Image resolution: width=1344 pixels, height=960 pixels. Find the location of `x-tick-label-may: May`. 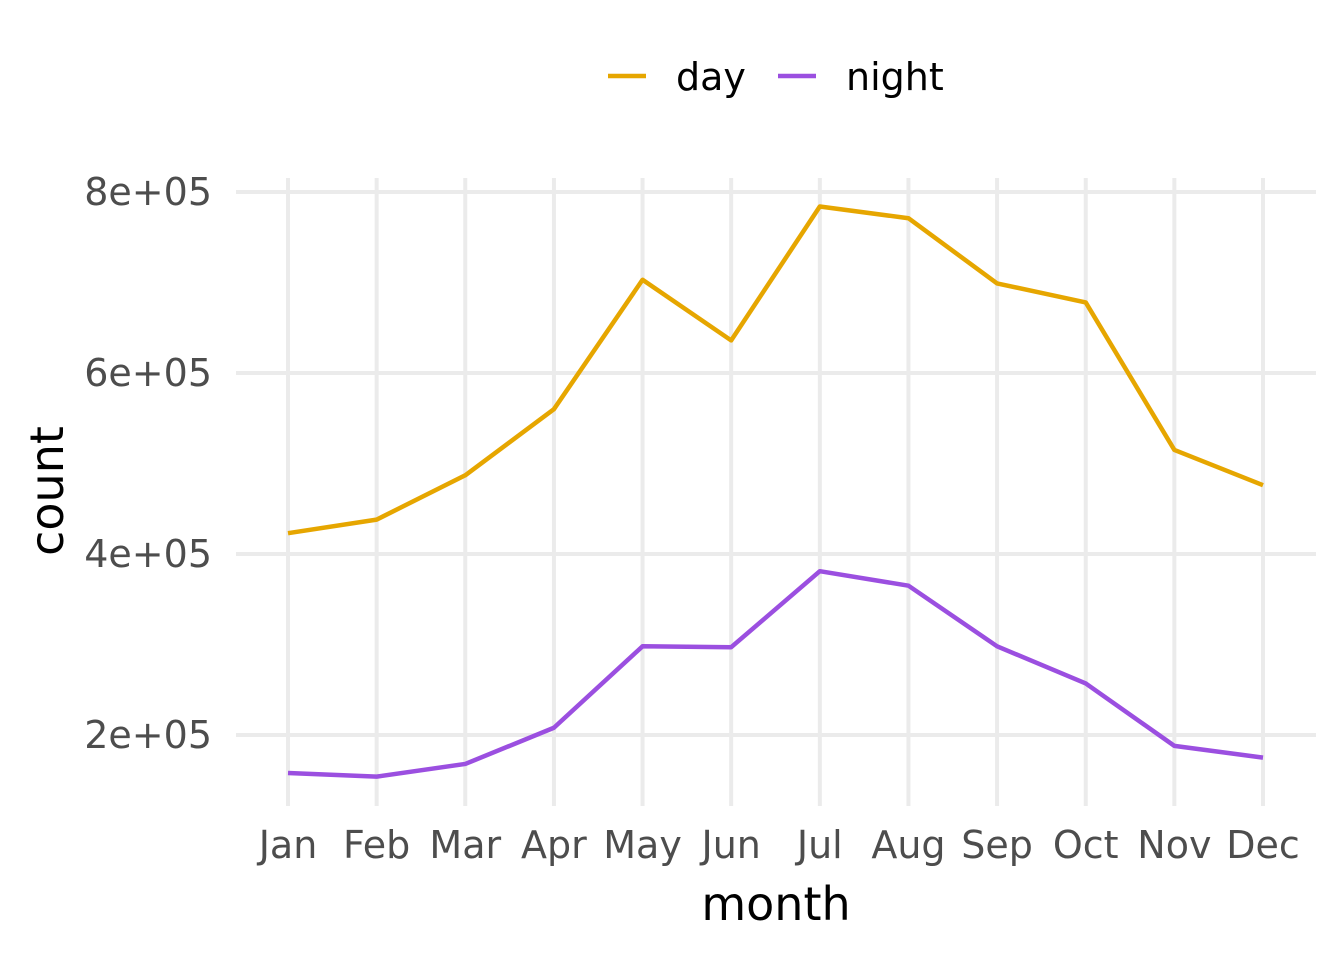

x-tick-label-may: May is located at coordinates (642, 845).